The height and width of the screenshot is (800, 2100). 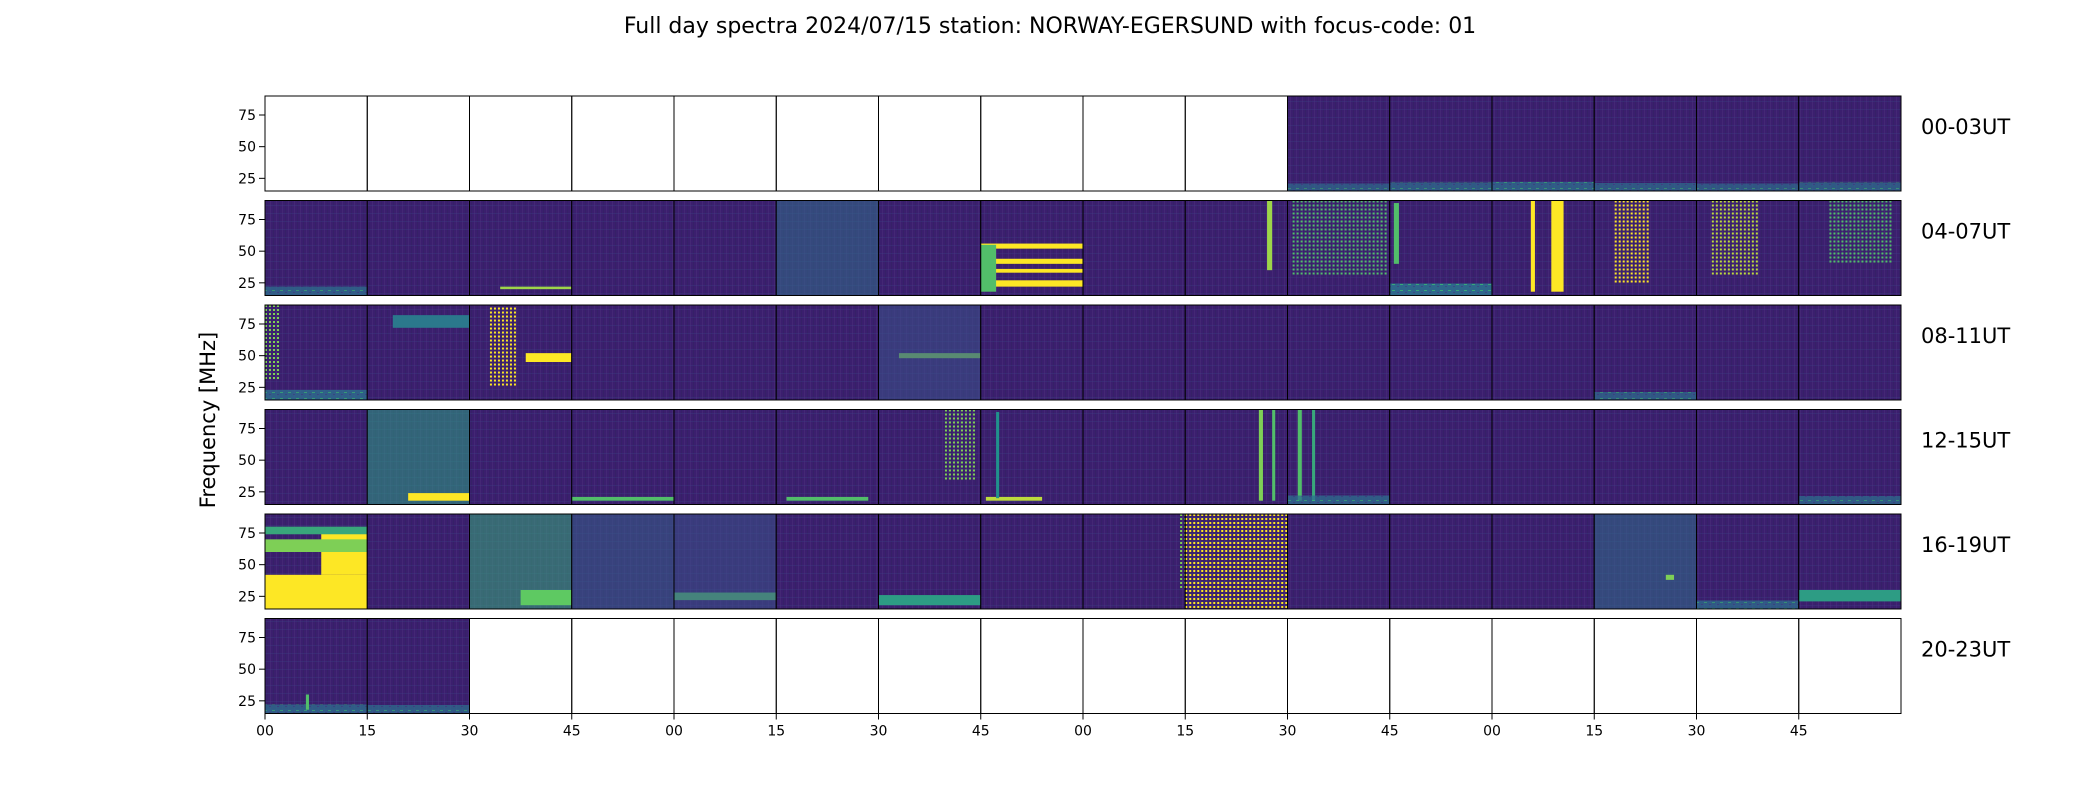 I want to click on spectra-row-12-15UT: 75 50 25 12-15UT, so click(x=1124, y=457).